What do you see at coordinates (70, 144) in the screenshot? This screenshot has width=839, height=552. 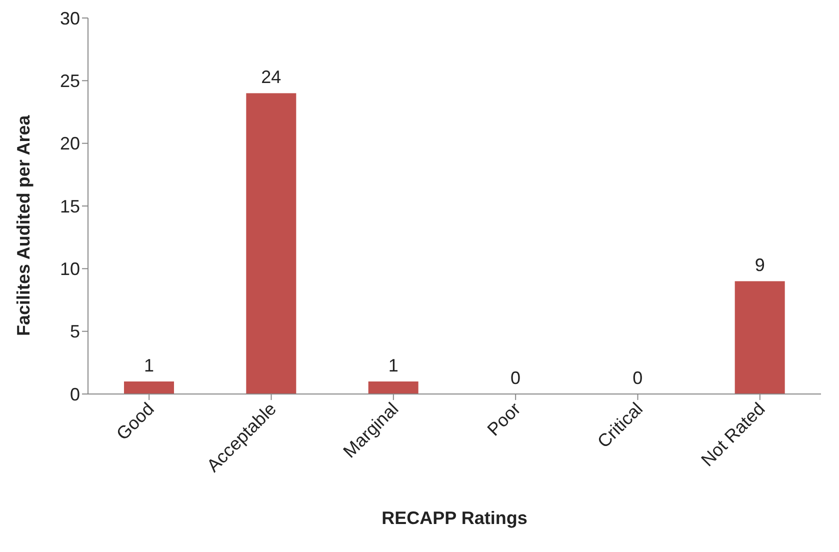 I see `y-tick-label: 20` at bounding box center [70, 144].